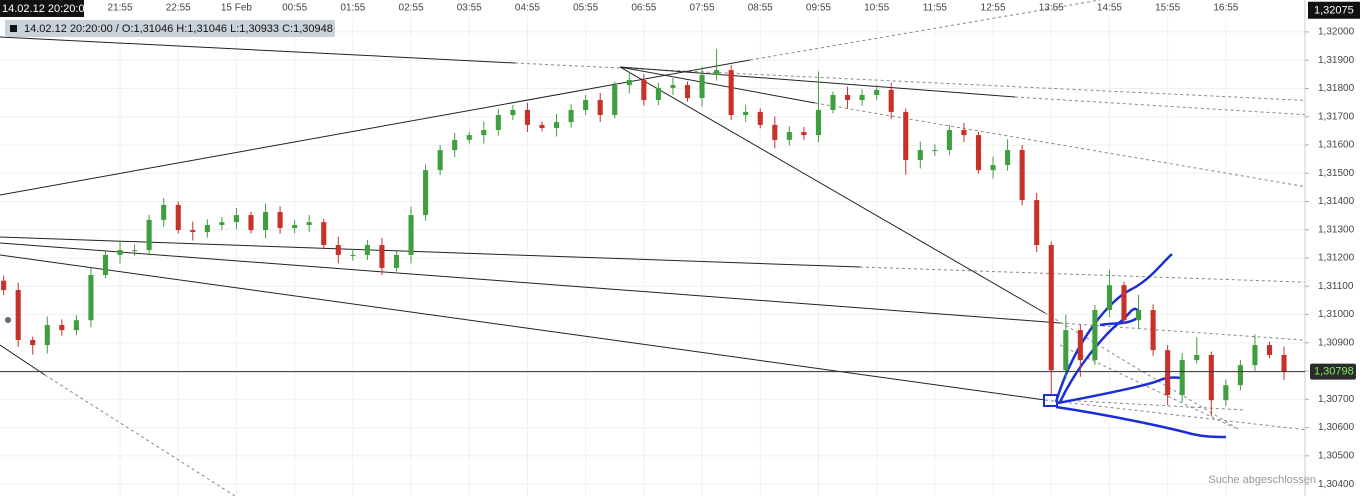 The width and height of the screenshot is (1360, 496). I want to click on x-tick-label: 15:55, so click(1167, 8).